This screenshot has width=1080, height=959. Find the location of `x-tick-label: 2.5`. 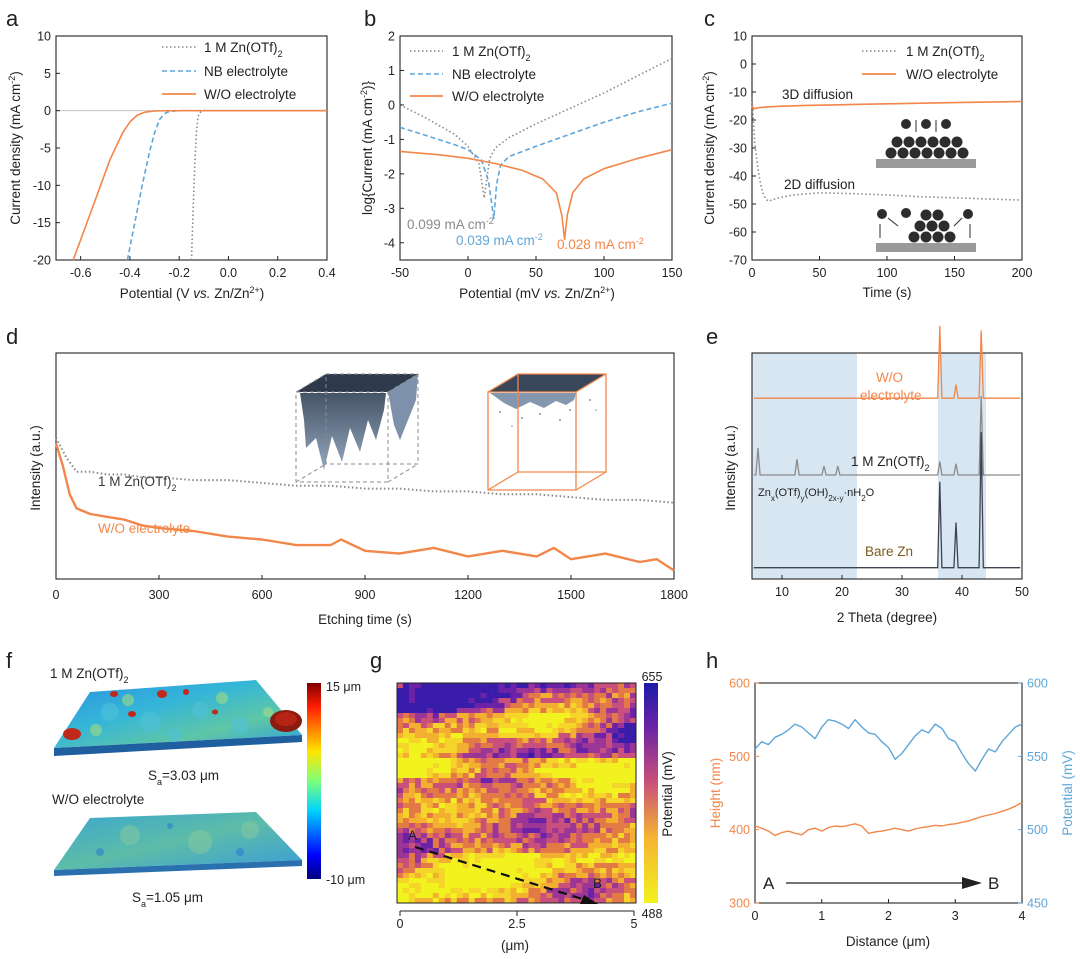

x-tick-label: 2.5 is located at coordinates (516, 924).